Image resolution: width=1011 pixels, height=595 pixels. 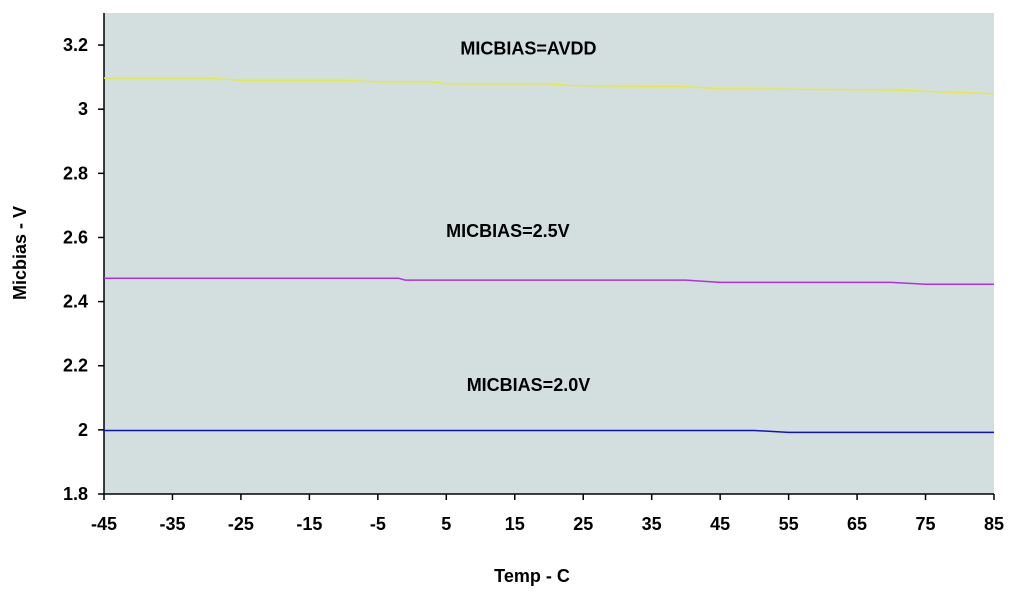 I want to click on series-annotation: MICBIAS=2.5V, so click(x=508, y=231).